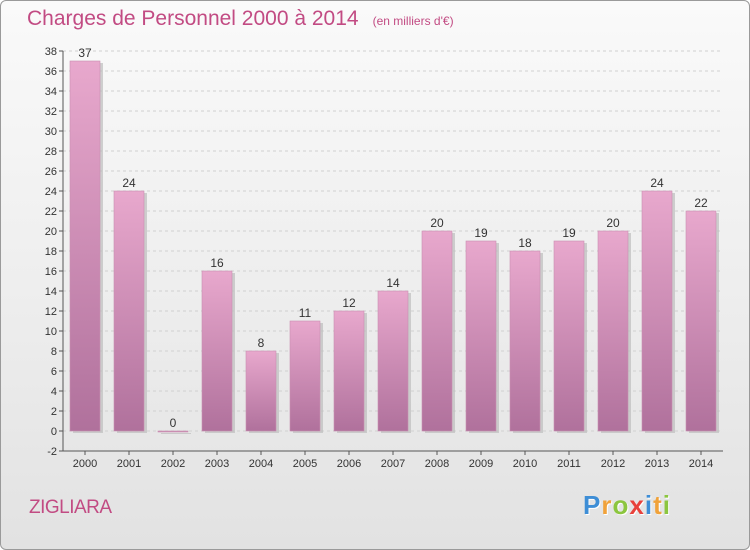  I want to click on x-tick-label: 2004, so click(261, 464).